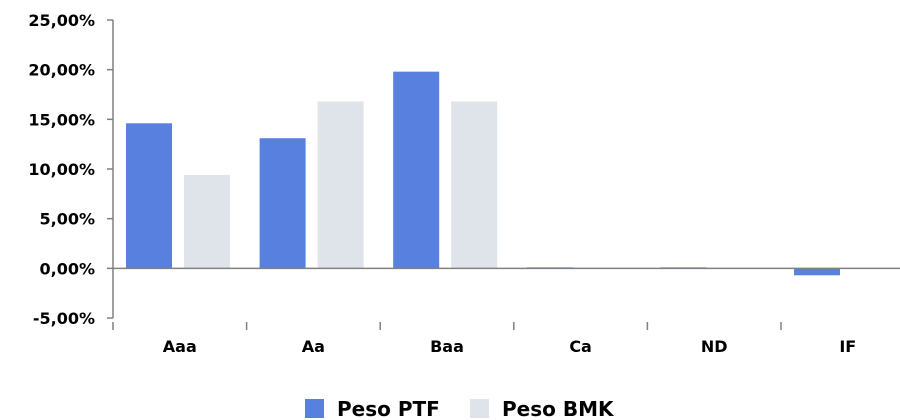 The width and height of the screenshot is (900, 420). What do you see at coordinates (149, 196) in the screenshot?
I see `bar-peso-ptf-aaa` at bounding box center [149, 196].